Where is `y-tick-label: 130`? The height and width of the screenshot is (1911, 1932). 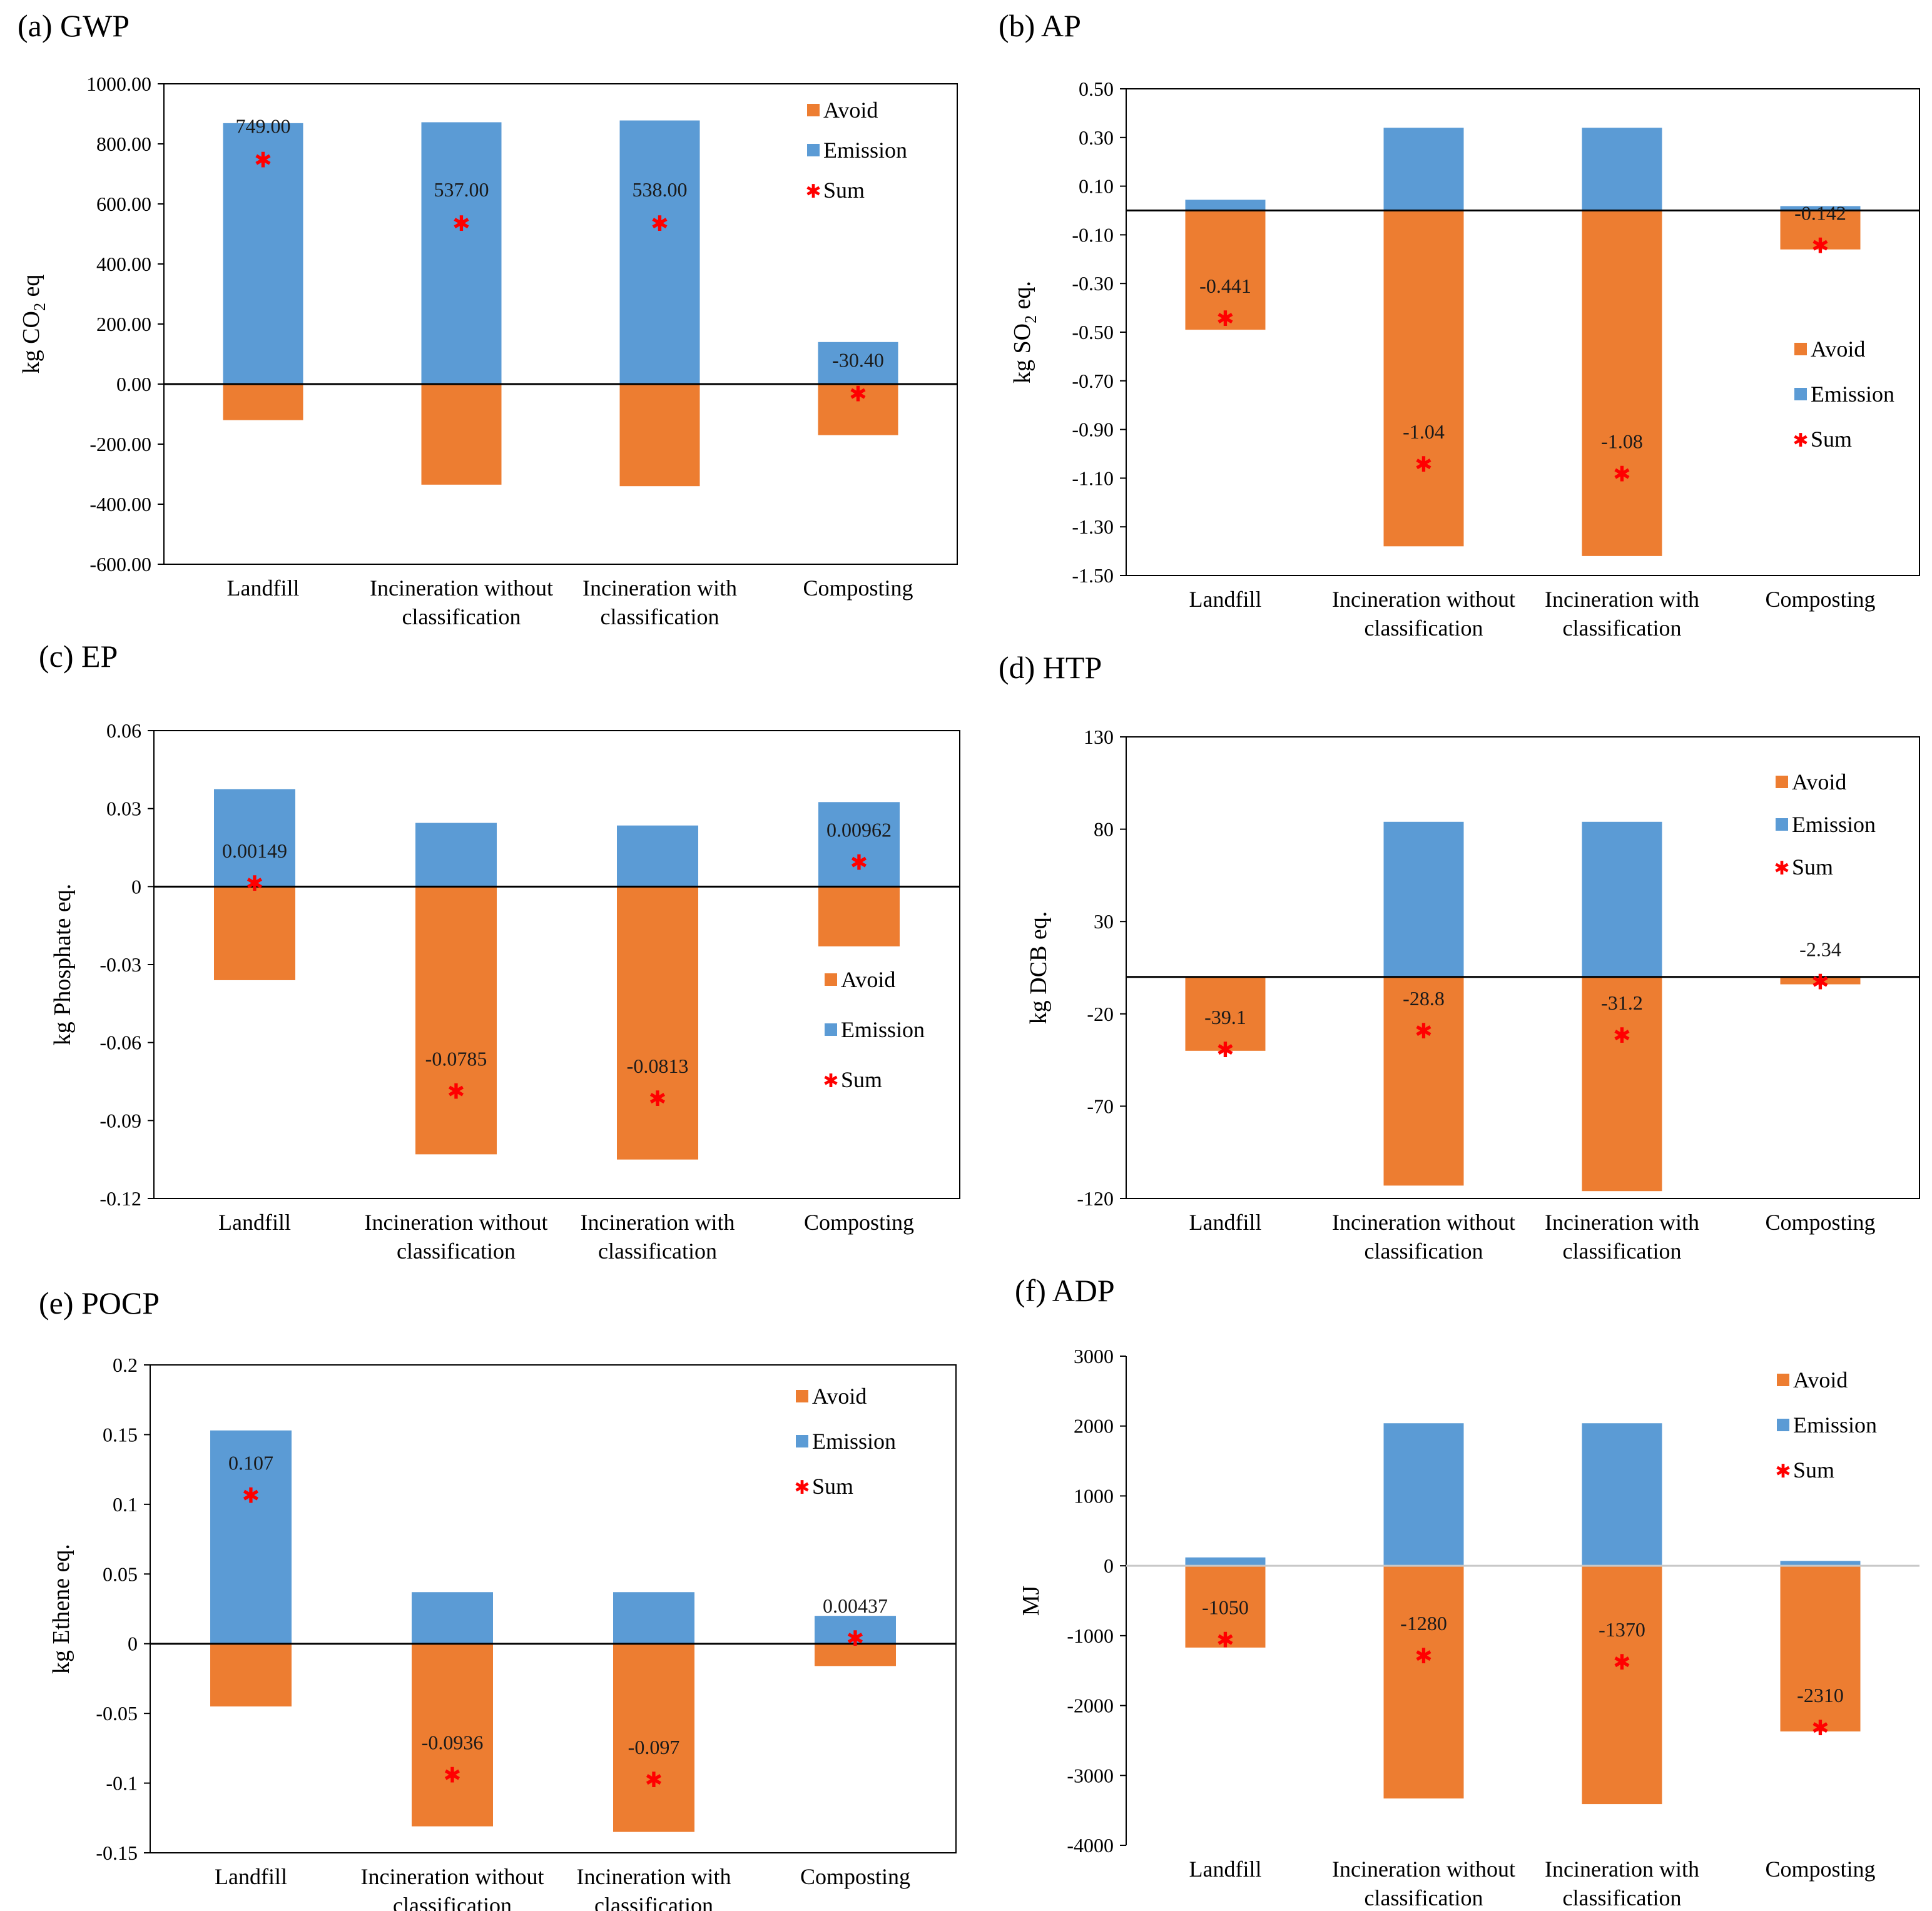 y-tick-label: 130 is located at coordinates (1099, 737).